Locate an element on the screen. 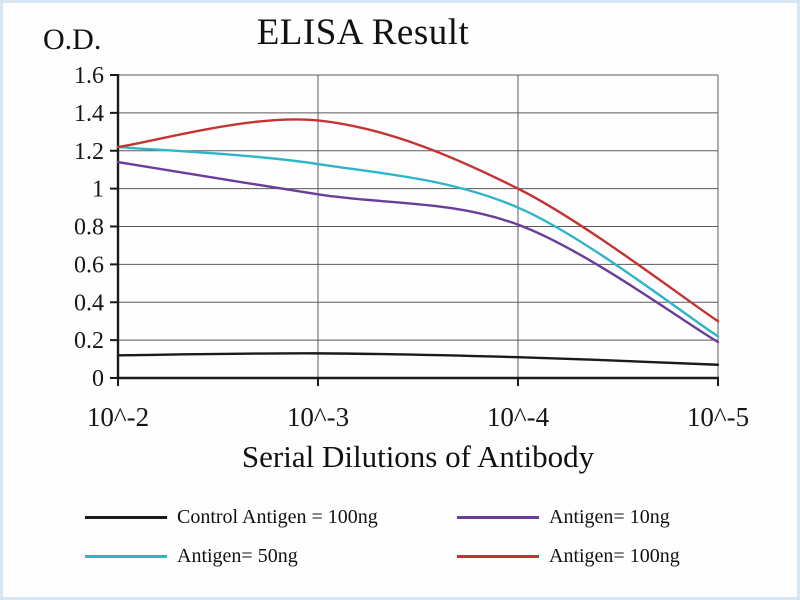 This screenshot has width=800, height=600. legend-item-control-antigen-100ng: Control Antigen = 100ng is located at coordinates (271, 517).